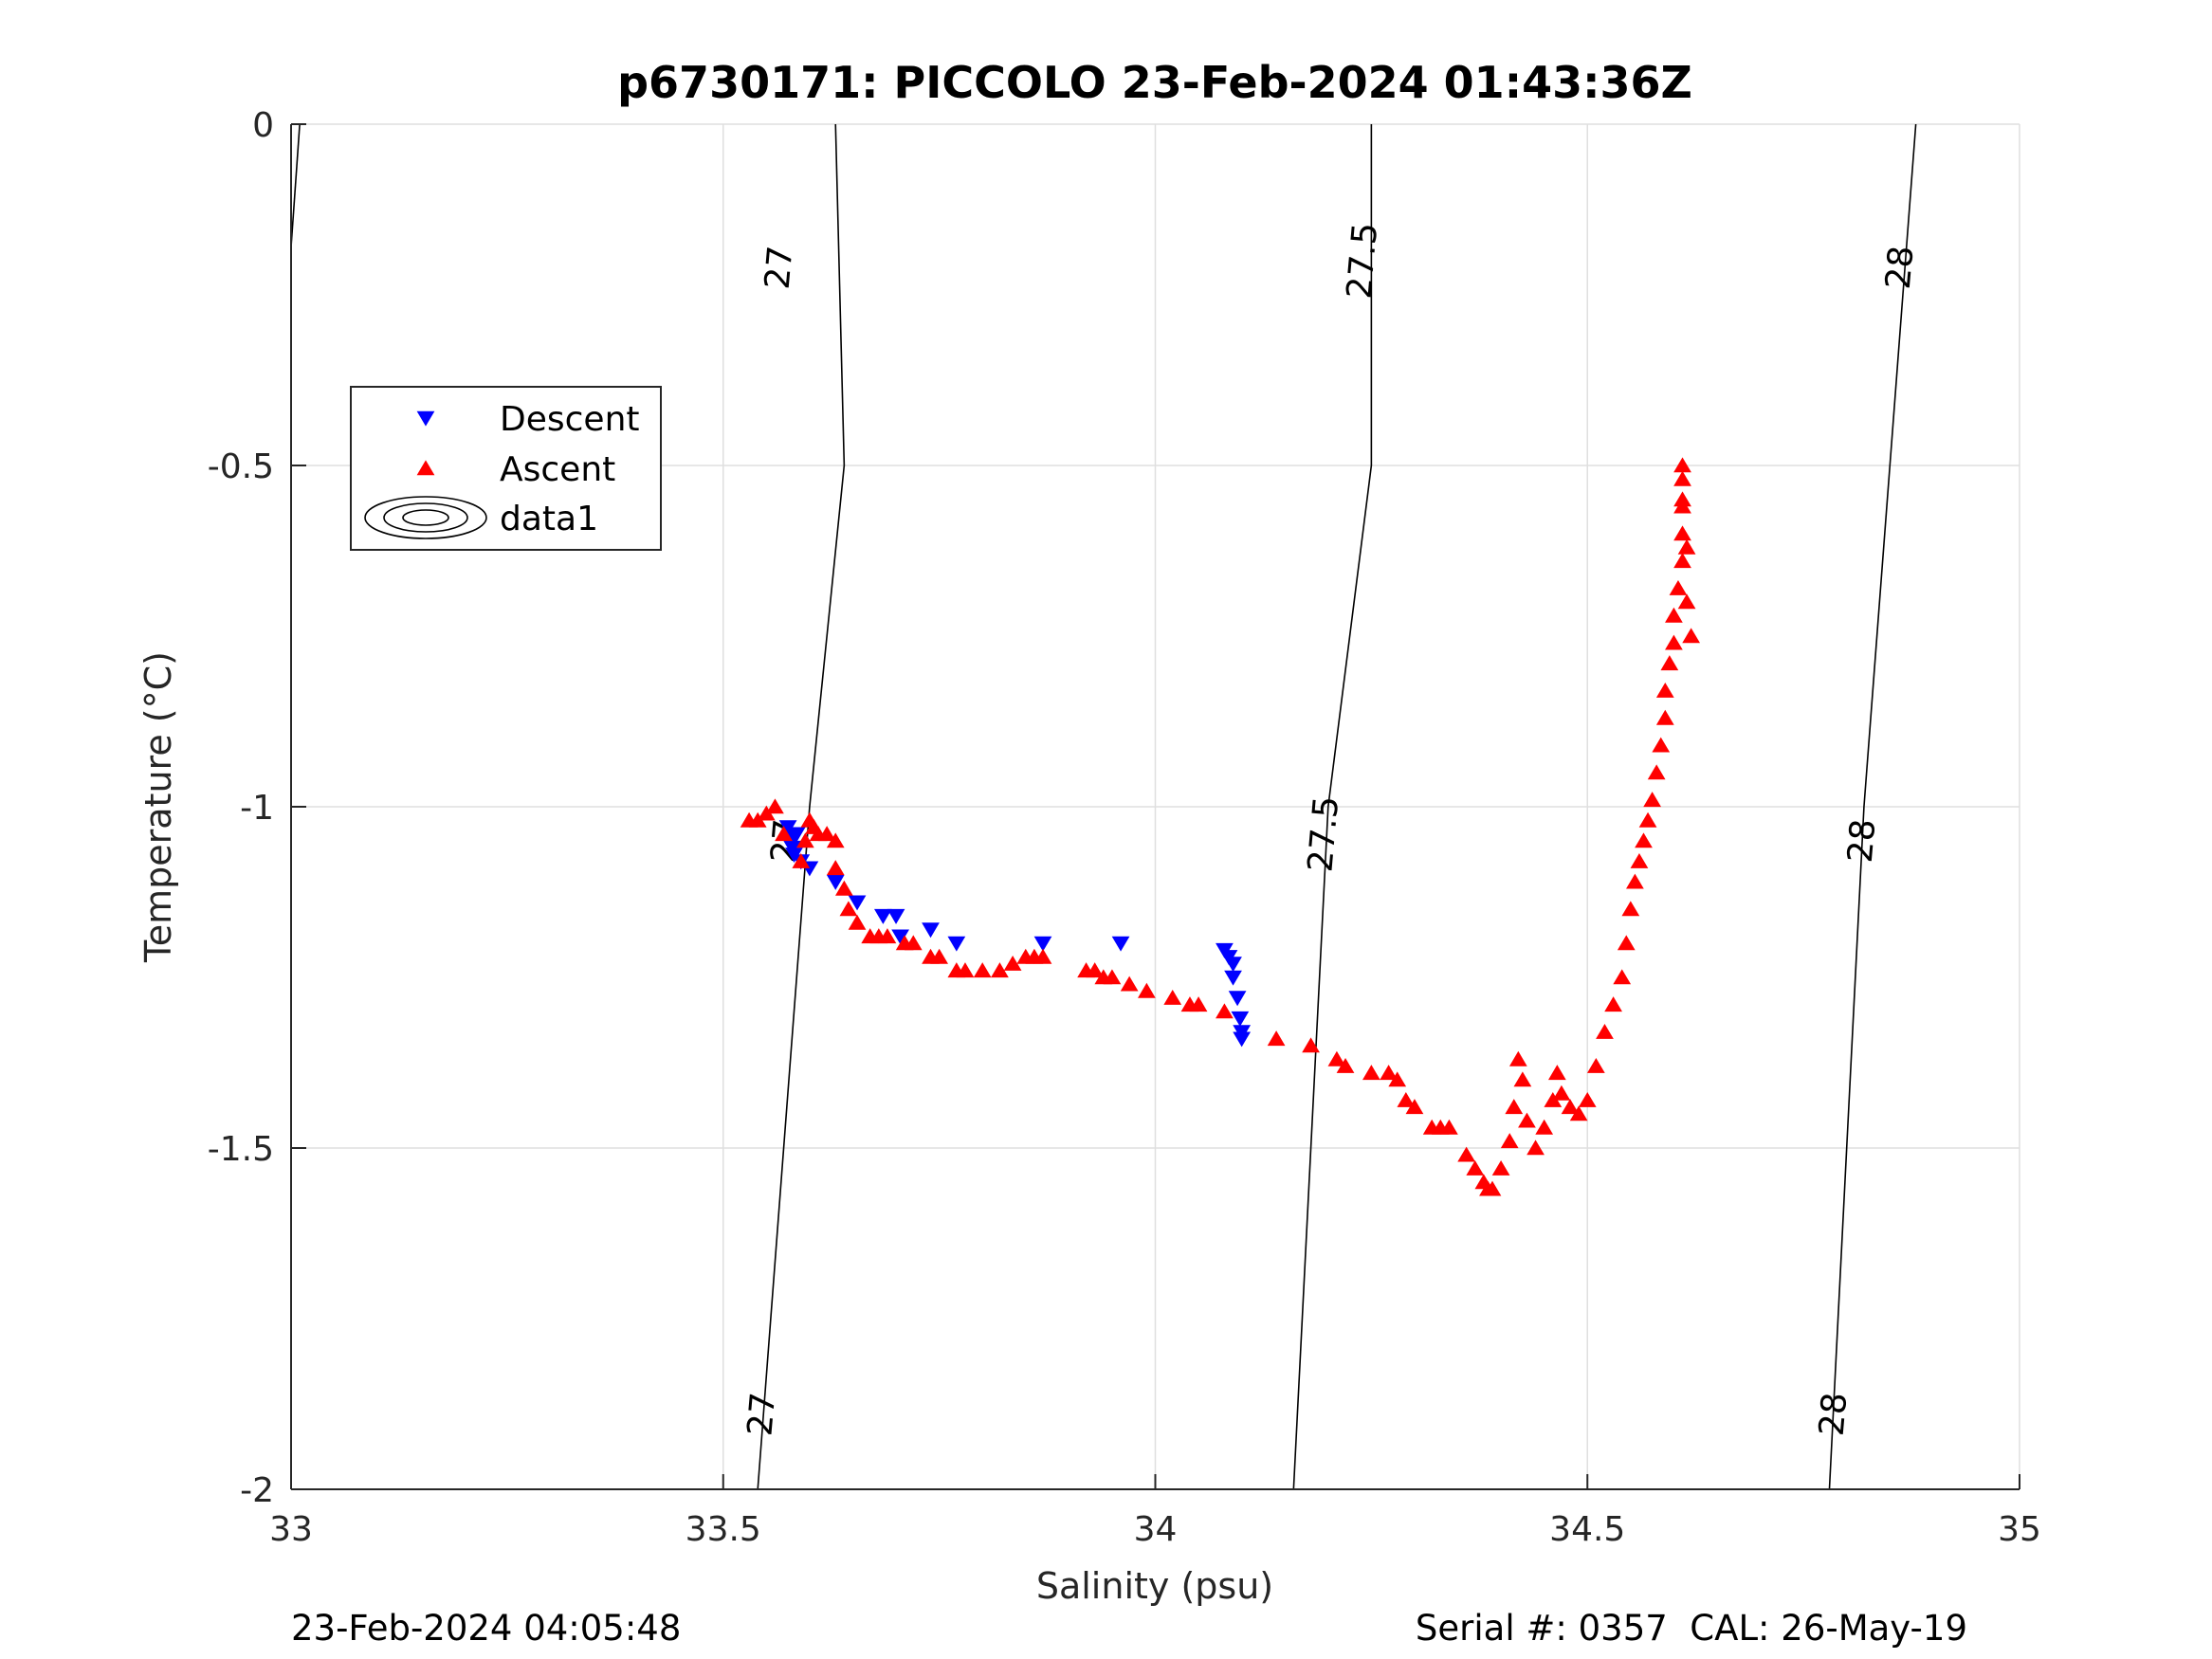 This screenshot has width=2212, height=1659. I want to click on legend-contour-marker, so click(425, 517).